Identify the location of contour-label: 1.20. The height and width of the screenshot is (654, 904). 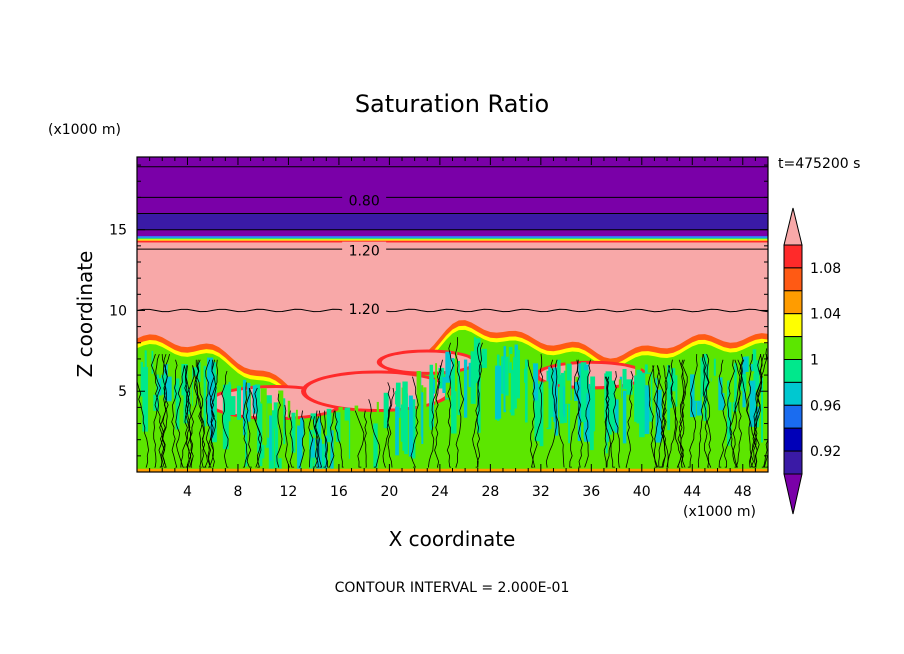
(364, 252).